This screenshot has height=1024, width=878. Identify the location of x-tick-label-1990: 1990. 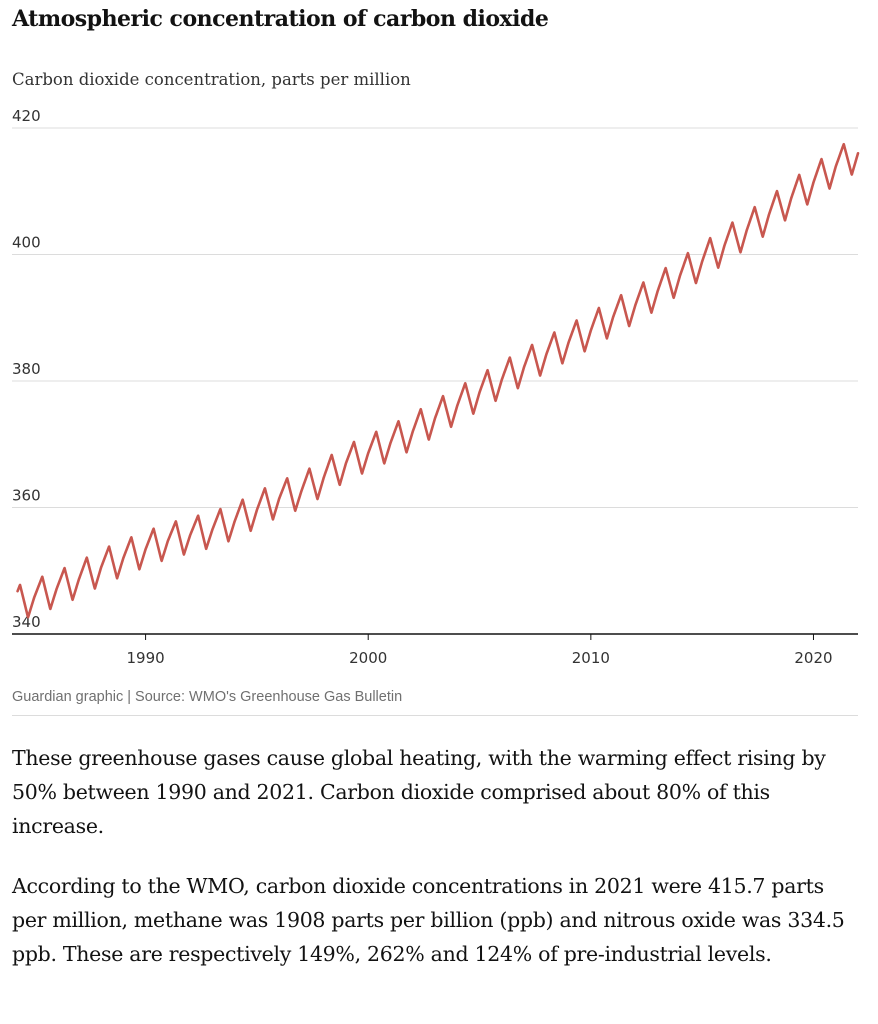
(145, 657).